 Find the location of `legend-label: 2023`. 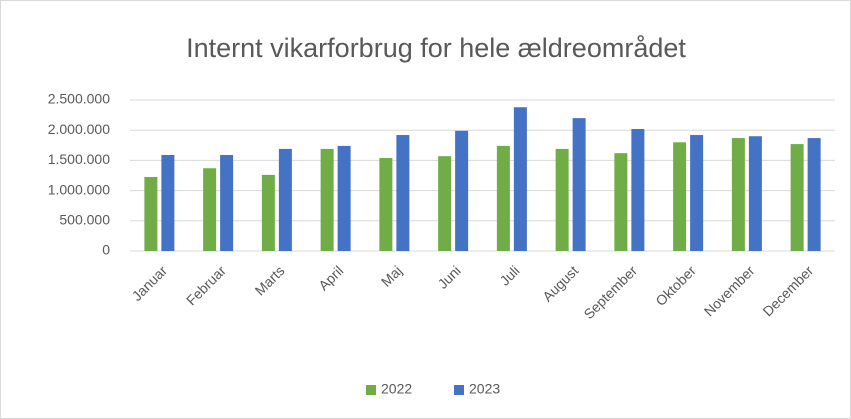

legend-label: 2023 is located at coordinates (484, 389).